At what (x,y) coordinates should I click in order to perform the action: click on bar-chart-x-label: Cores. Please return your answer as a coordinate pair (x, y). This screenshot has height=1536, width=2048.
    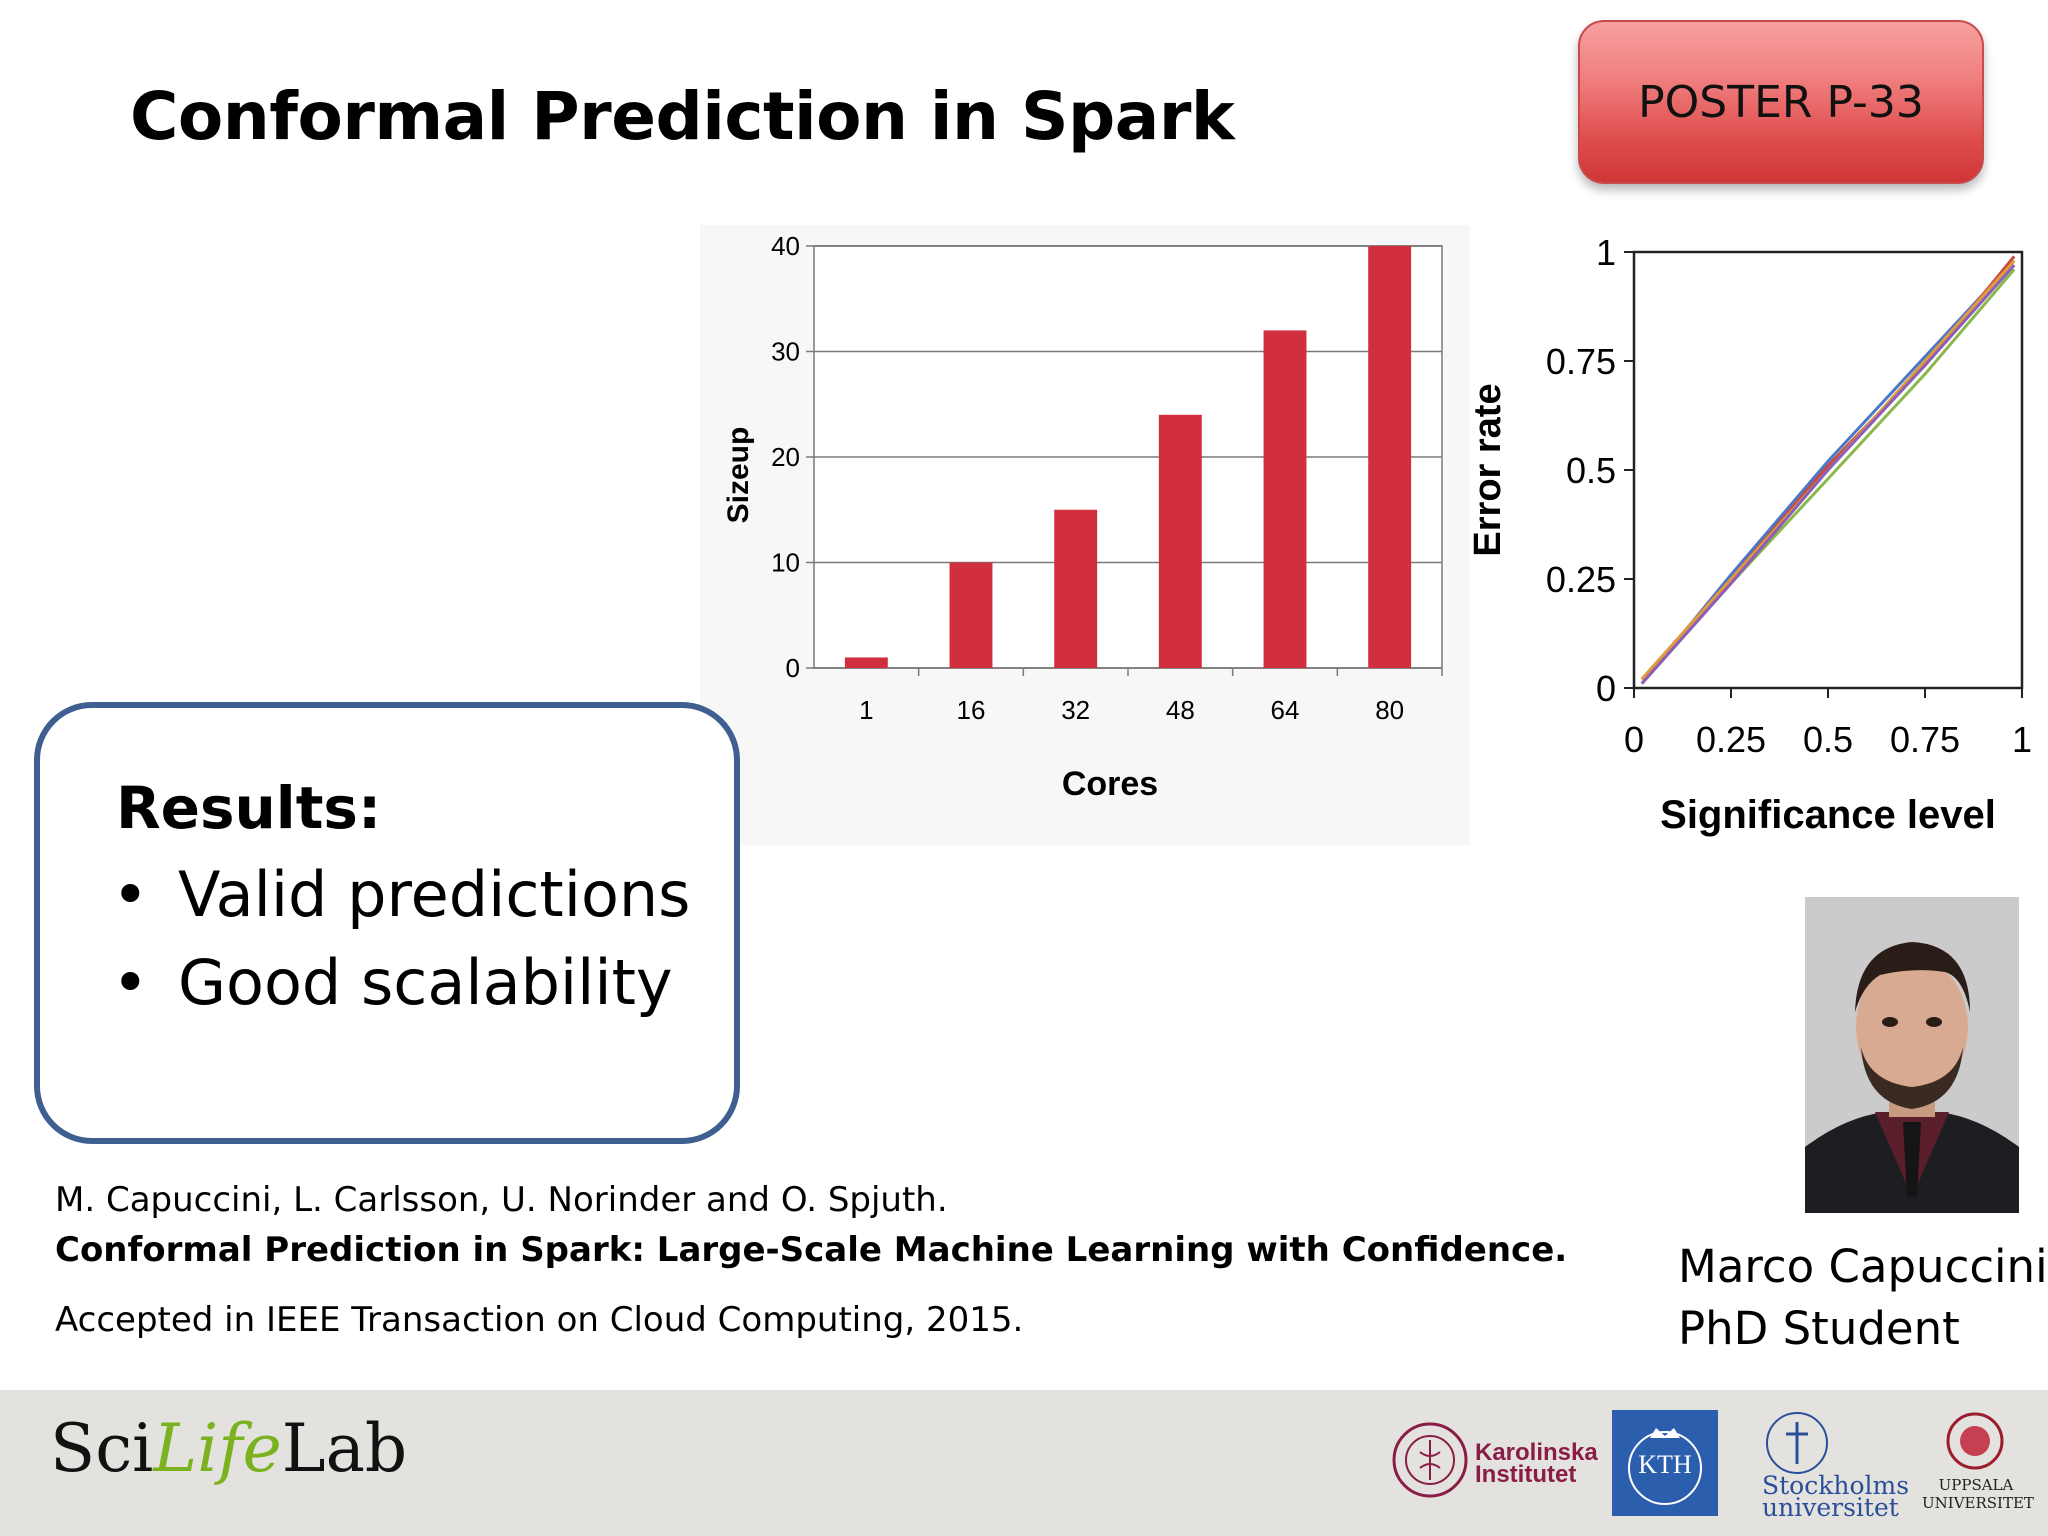
    Looking at the image, I should click on (1110, 784).